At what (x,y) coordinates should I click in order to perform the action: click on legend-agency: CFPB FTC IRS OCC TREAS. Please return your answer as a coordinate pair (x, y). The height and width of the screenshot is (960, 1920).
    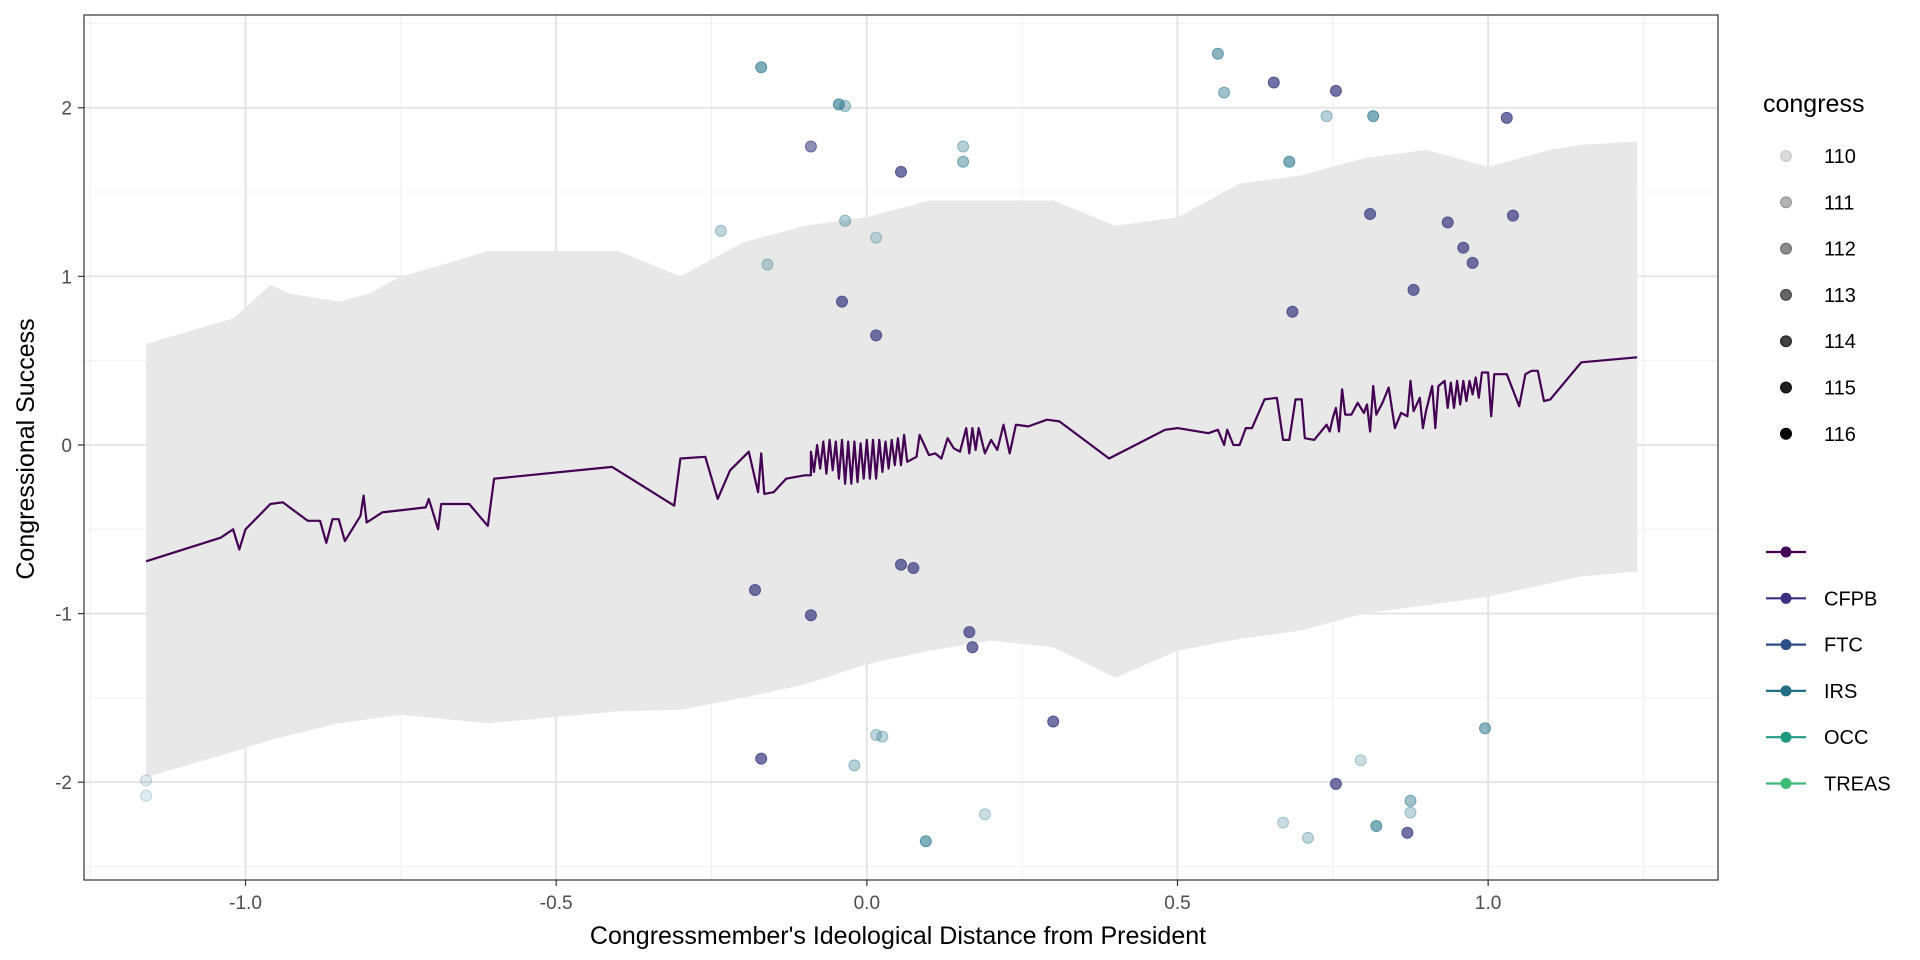
    Looking at the image, I should click on (1828, 671).